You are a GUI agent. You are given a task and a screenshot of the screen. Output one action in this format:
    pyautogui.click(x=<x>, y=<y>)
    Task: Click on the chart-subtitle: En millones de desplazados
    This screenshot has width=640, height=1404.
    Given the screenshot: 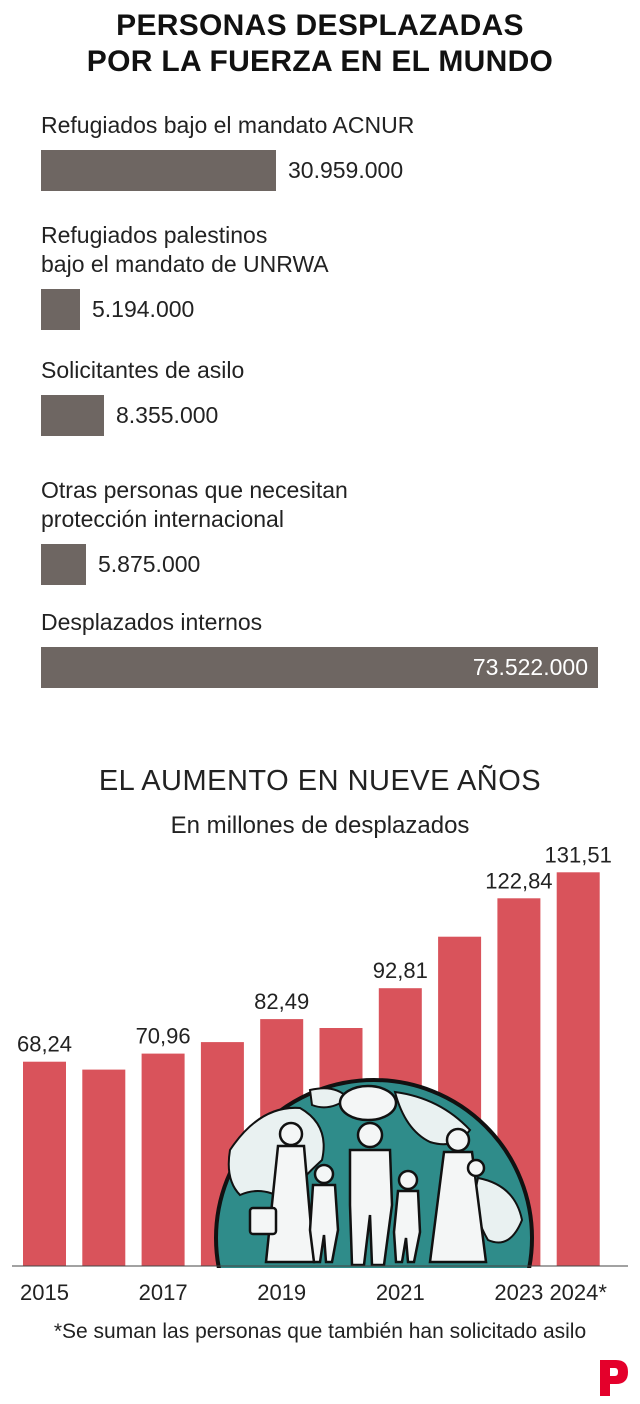 What is the action you would take?
    pyautogui.click(x=320, y=825)
    